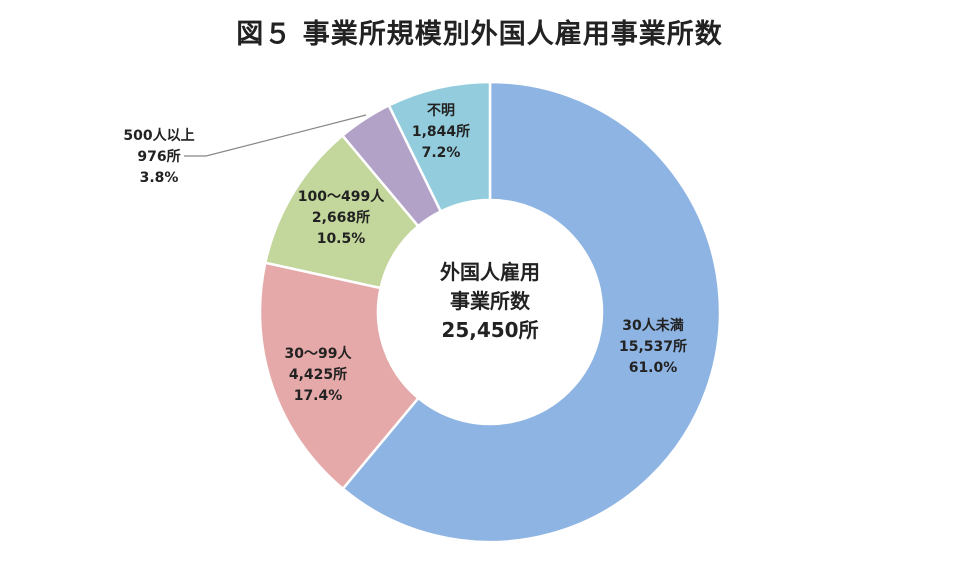 The image size is (959, 570). Describe the element at coordinates (341, 197) in the screenshot. I see `label-100-499-name: 100～499人` at that location.